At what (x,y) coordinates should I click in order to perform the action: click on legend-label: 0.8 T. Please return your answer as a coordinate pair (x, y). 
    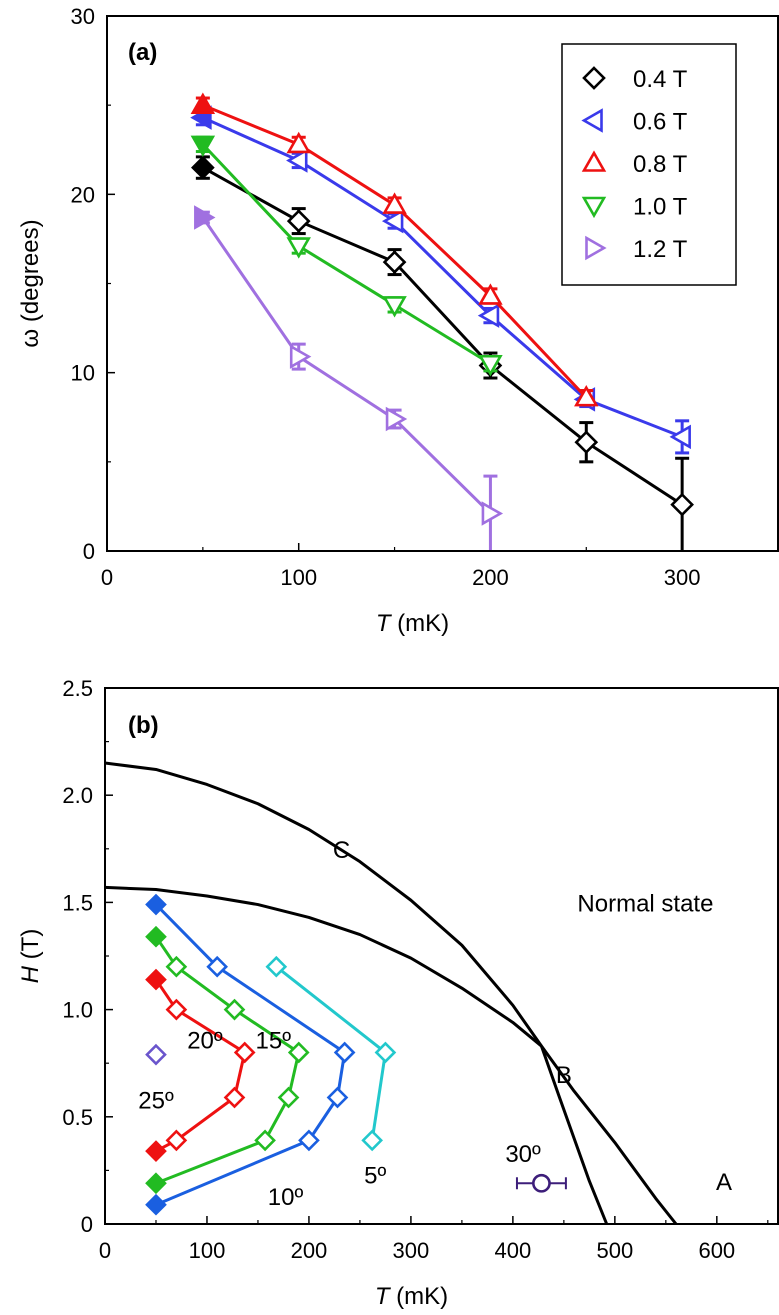
    Looking at the image, I should click on (660, 164).